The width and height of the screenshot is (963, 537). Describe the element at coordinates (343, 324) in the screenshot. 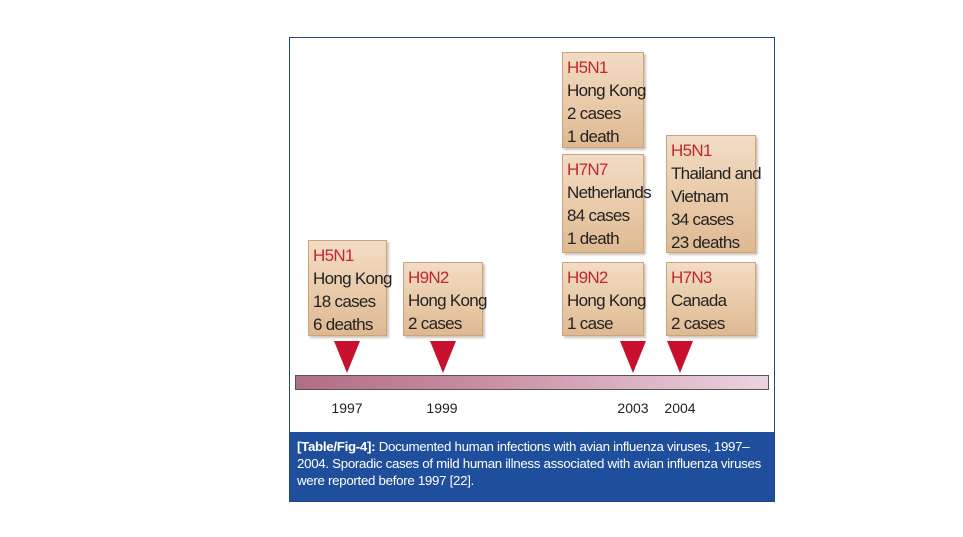

I see `deaths-label: 6 deaths` at that location.